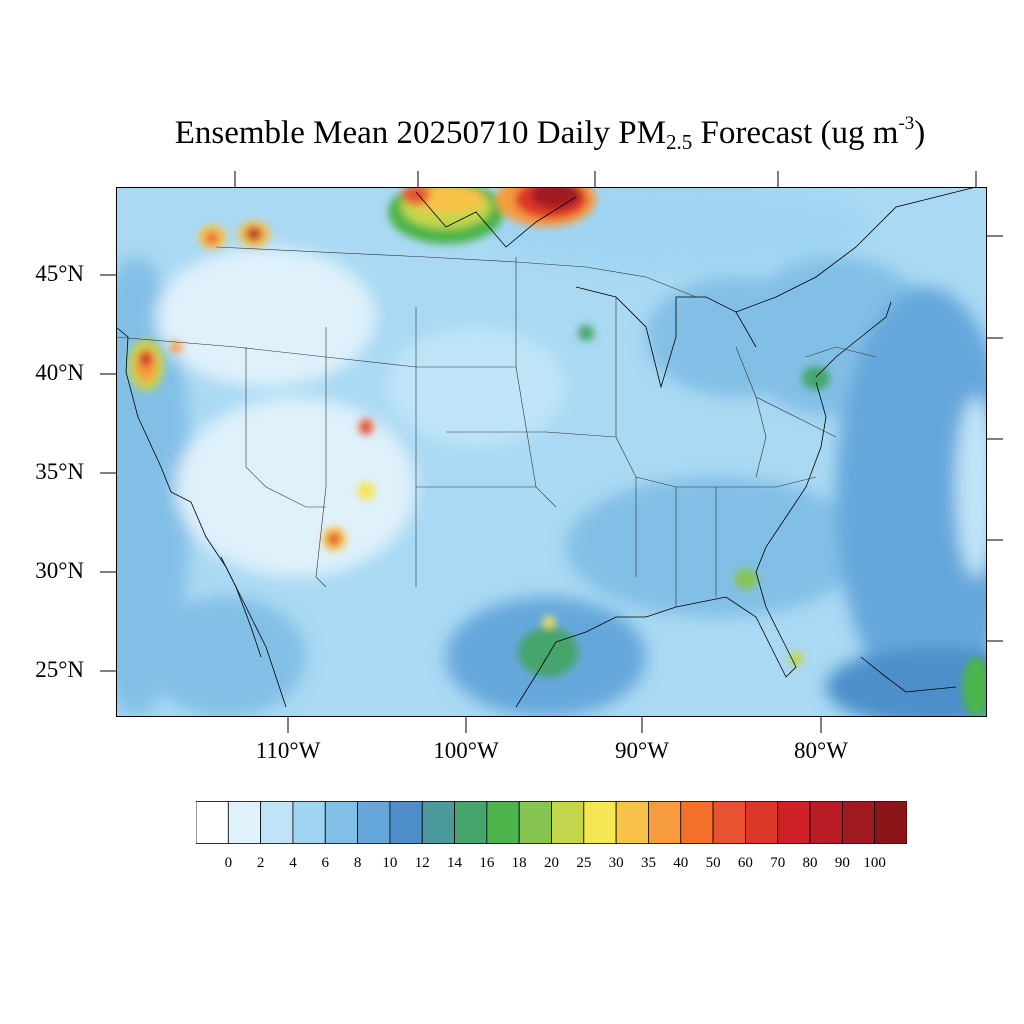 The height and width of the screenshot is (1024, 1024). I want to click on baja-haze, so click(226, 657).